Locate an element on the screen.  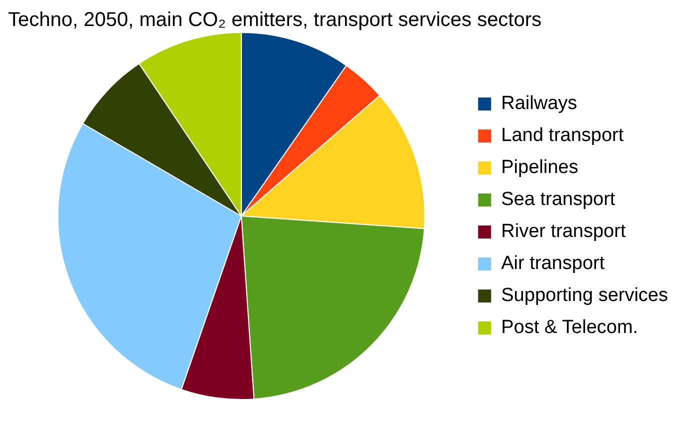
legend-label: River transport is located at coordinates (563, 231).